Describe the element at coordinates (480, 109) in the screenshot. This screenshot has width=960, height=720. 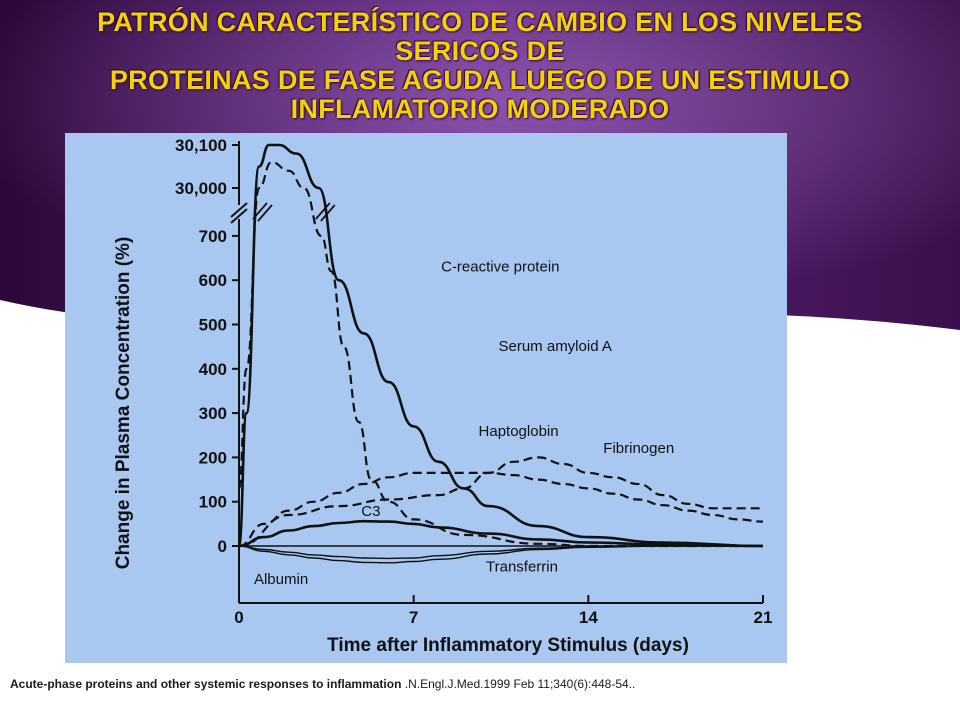
I see `title-line-4: INFLAMATORIO MODERADO` at that location.